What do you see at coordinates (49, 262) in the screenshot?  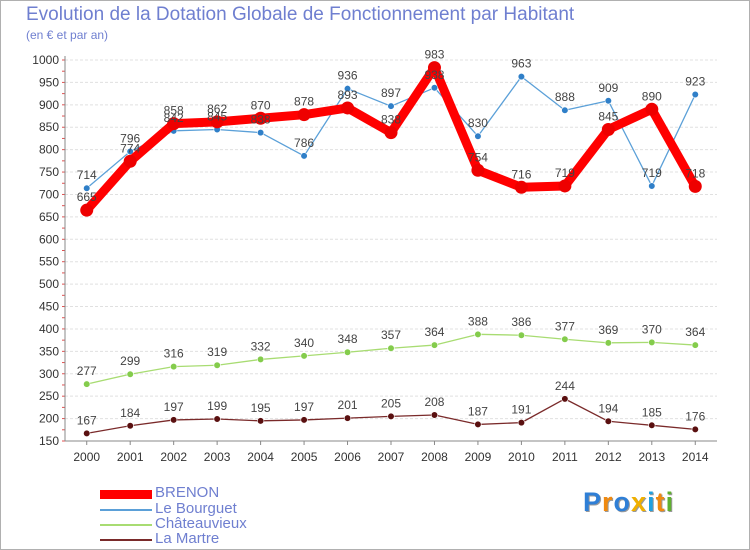 I see `y-tick-label-550: 550` at bounding box center [49, 262].